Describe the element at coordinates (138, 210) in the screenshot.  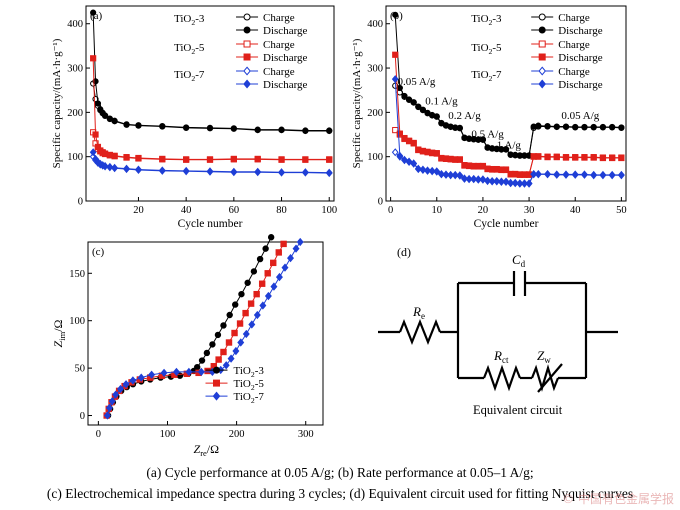
I see `x-tick-label-a: 20` at that location.